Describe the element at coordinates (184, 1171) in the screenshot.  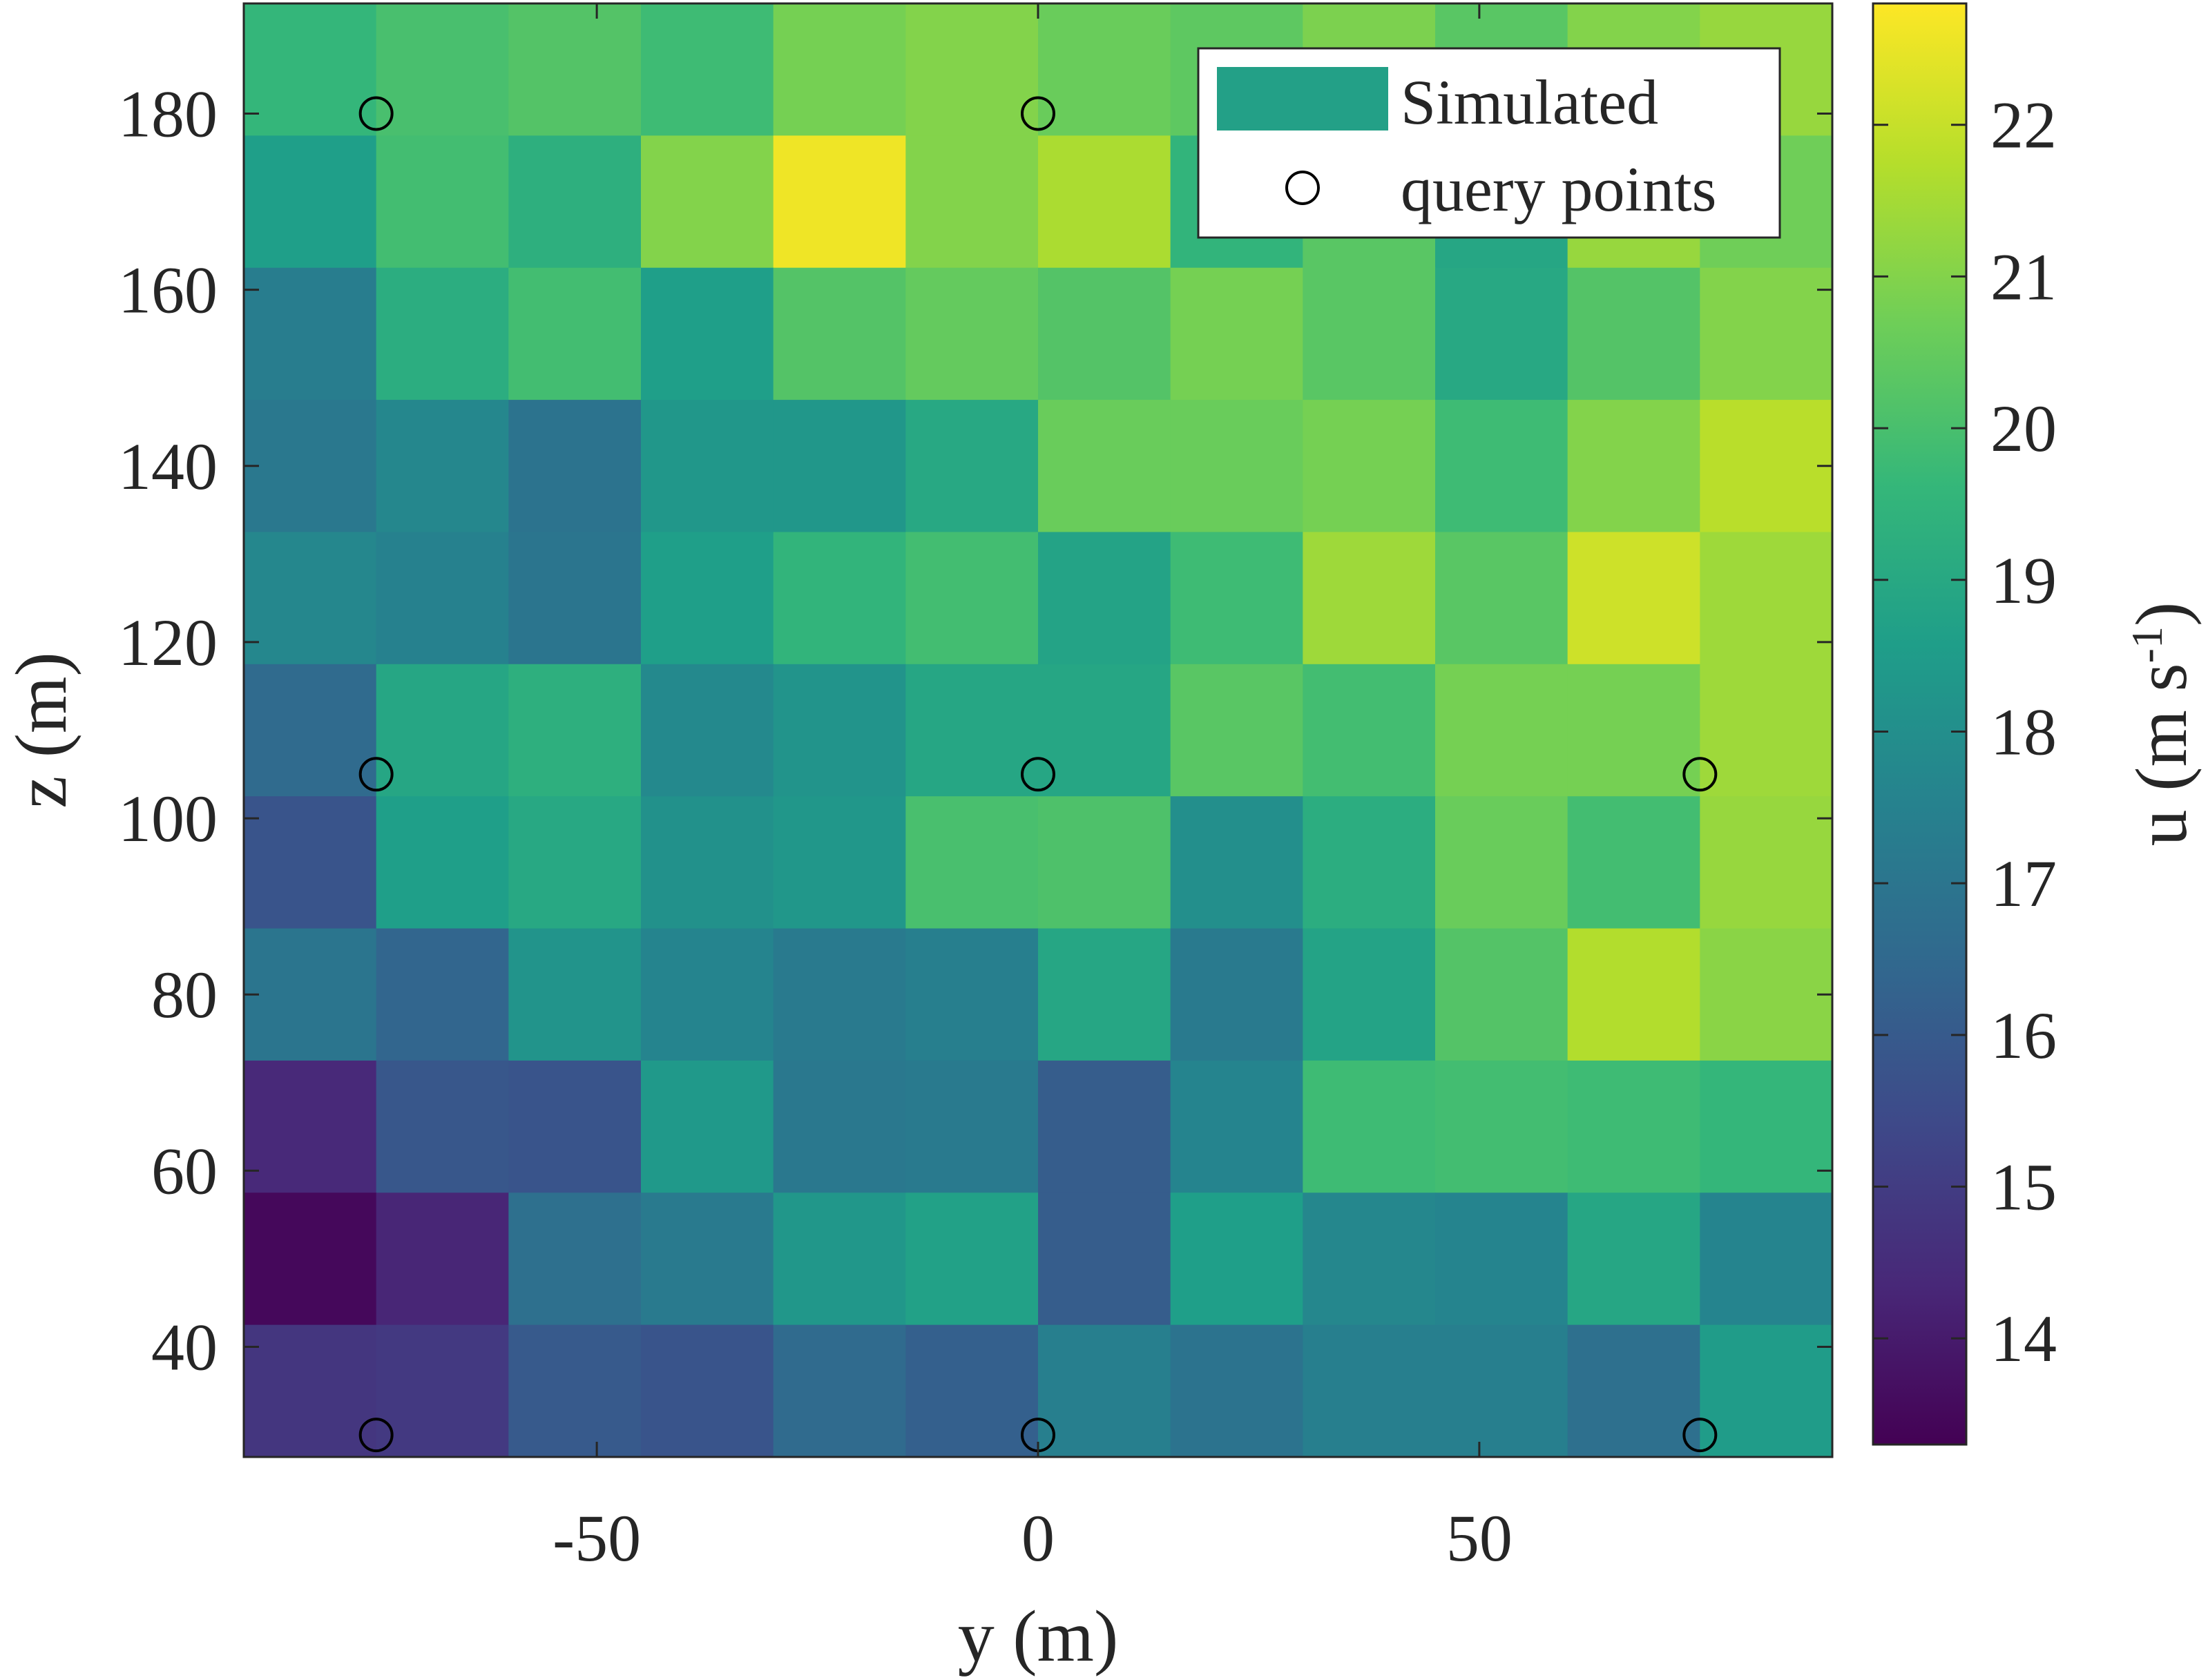
I see `y-tick-label: 60` at that location.